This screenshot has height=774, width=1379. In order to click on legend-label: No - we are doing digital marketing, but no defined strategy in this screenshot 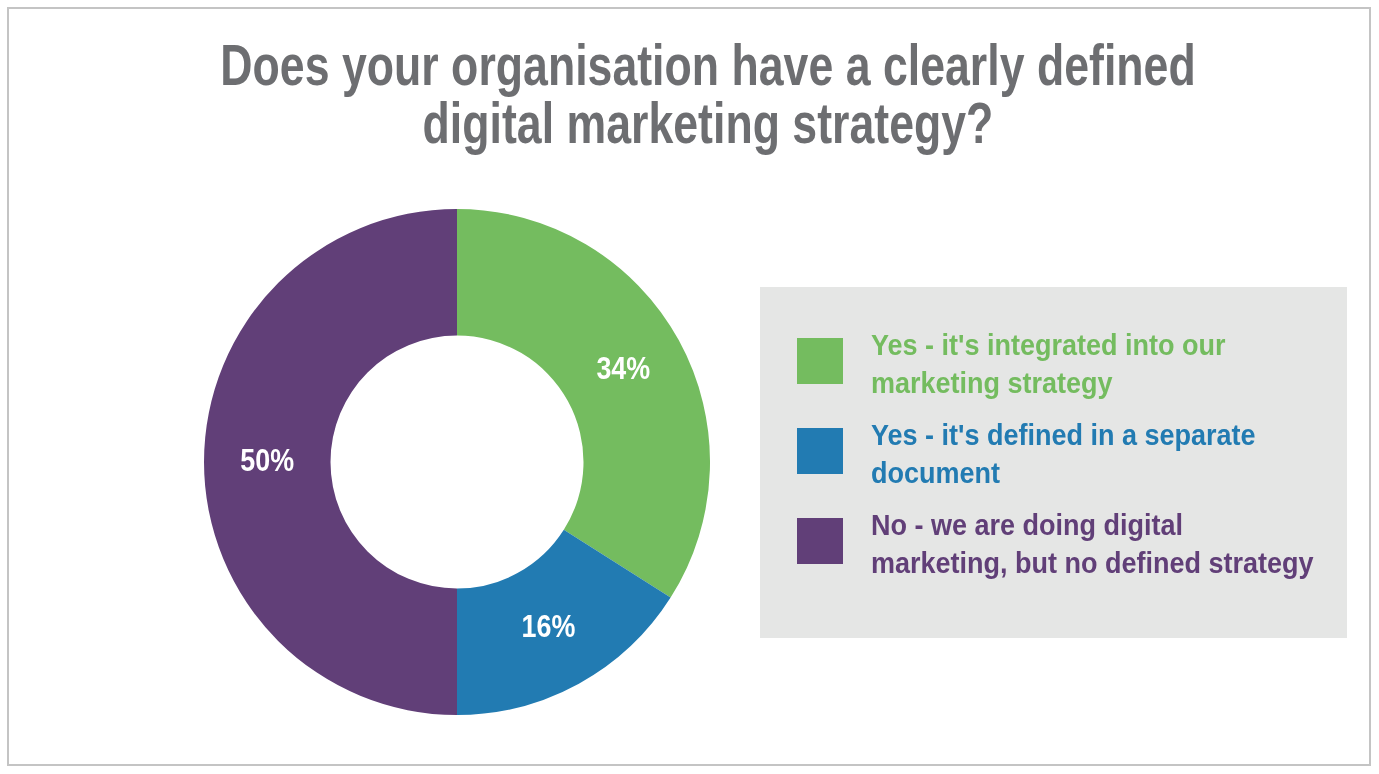, I will do `click(1093, 544)`.